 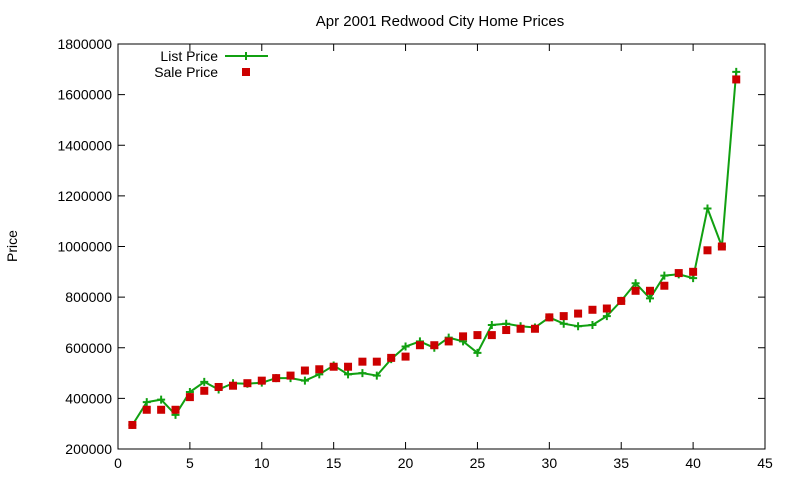 I want to click on legend-label-list-price: List Price, so click(x=189, y=56).